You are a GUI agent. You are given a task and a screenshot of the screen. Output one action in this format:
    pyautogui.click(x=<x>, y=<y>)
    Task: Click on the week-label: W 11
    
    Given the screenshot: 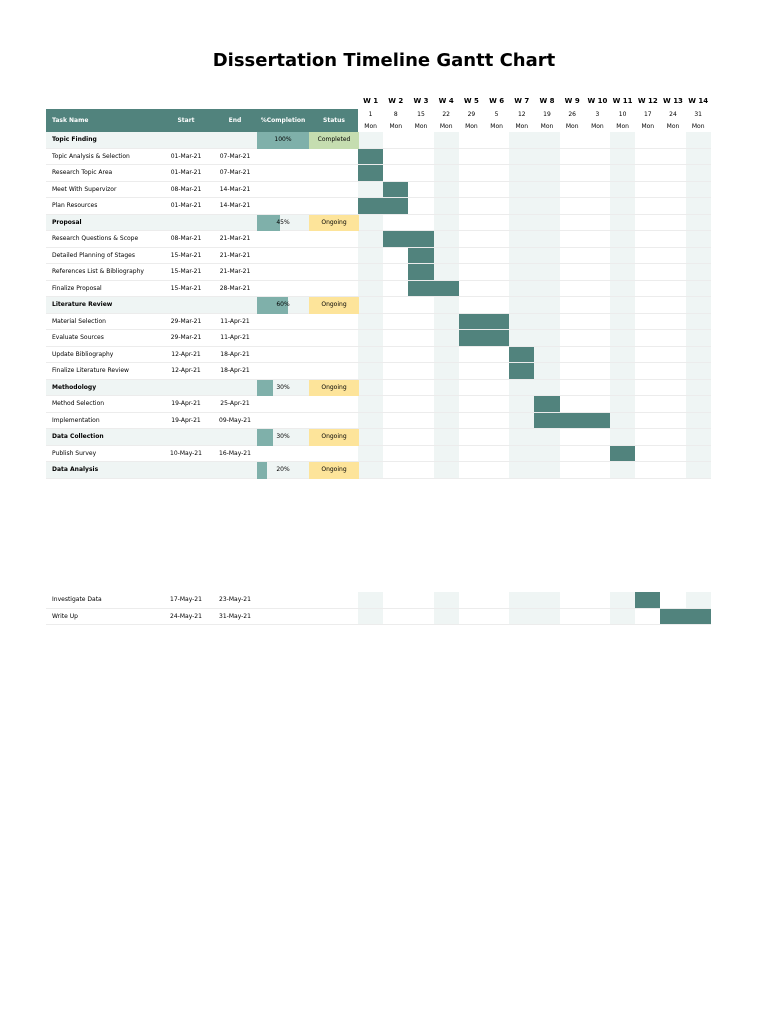 What is the action you would take?
    pyautogui.click(x=622, y=101)
    